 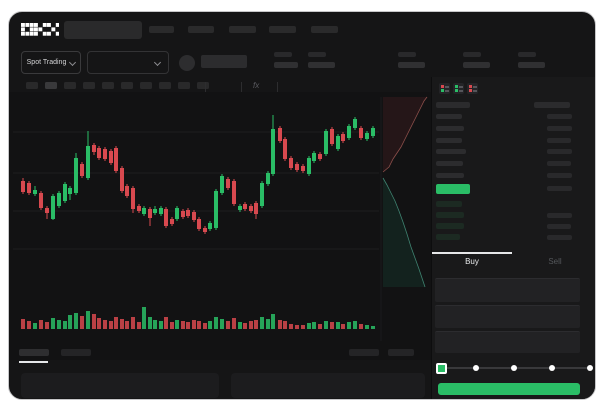 I want to click on market-bar: Spot Trading, so click(x=302, y=66).